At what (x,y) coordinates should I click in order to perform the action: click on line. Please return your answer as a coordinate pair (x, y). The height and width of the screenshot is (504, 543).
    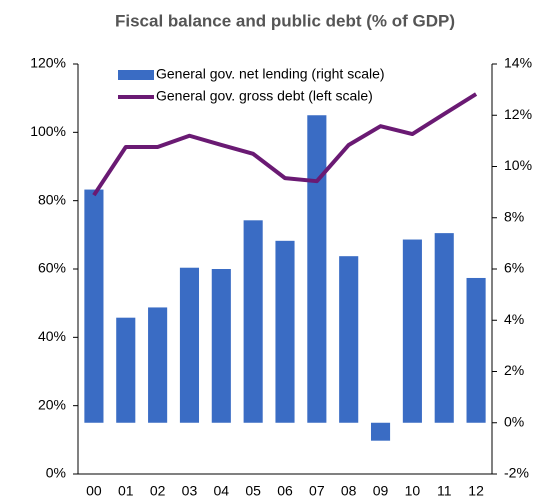
    Looking at the image, I should click on (285, 144).